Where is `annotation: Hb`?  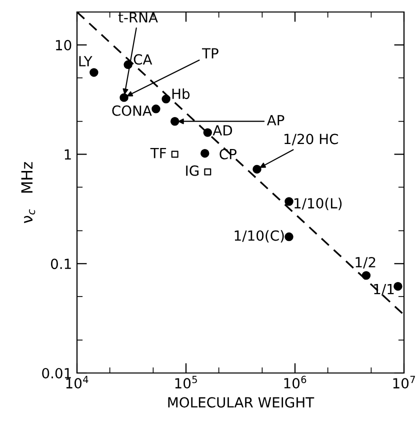
annotation: Hb is located at coordinates (181, 94).